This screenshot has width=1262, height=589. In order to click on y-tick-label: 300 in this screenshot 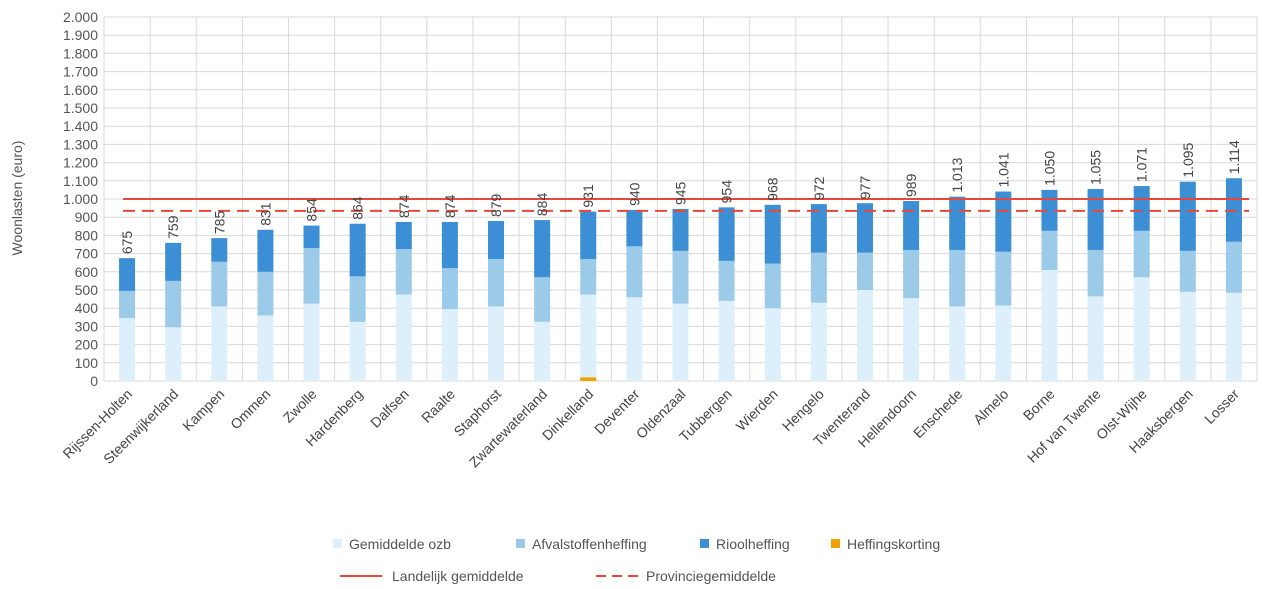, I will do `click(87, 326)`.